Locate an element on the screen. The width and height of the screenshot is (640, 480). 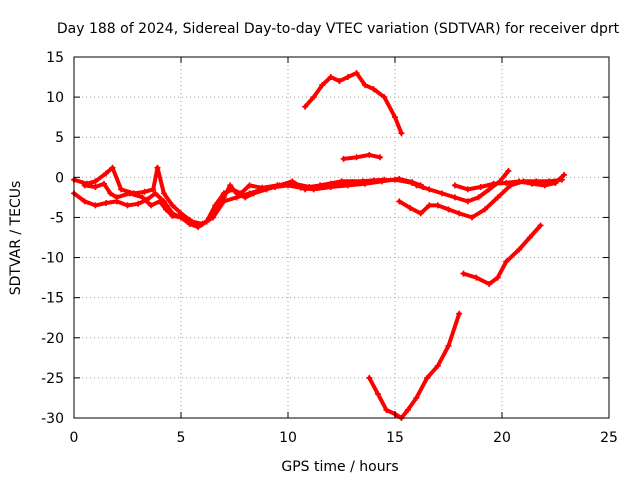
series-track-j is located at coordinates (414, 365).